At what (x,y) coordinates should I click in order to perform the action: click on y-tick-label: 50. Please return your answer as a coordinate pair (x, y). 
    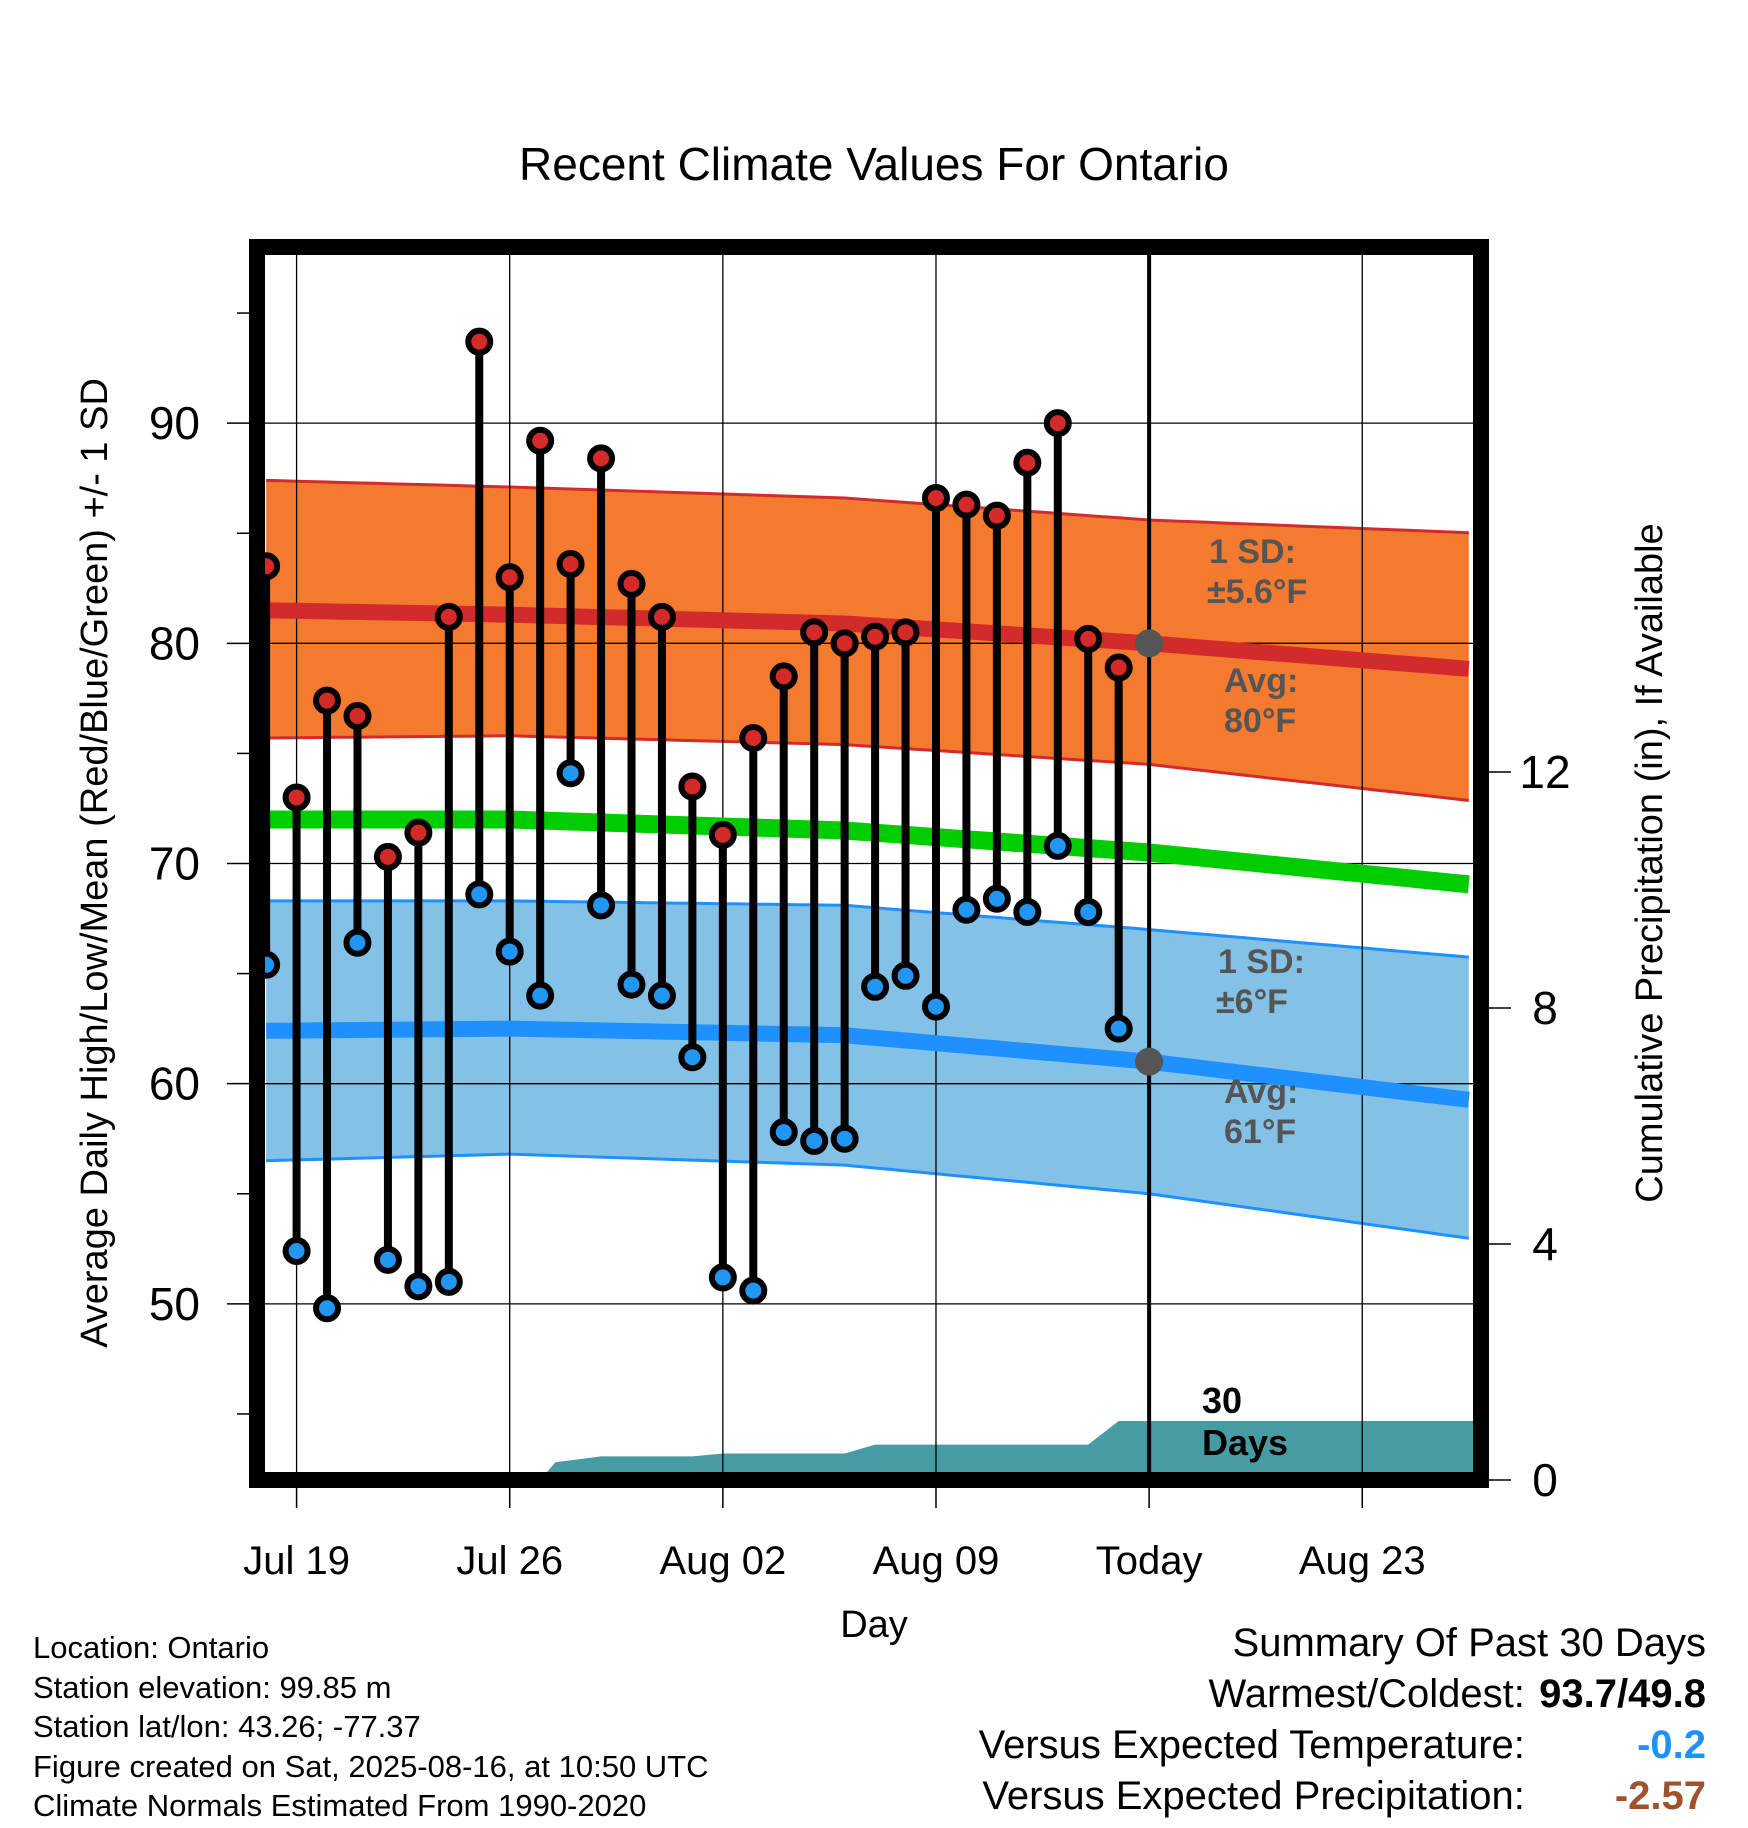
    Looking at the image, I should click on (174, 1304).